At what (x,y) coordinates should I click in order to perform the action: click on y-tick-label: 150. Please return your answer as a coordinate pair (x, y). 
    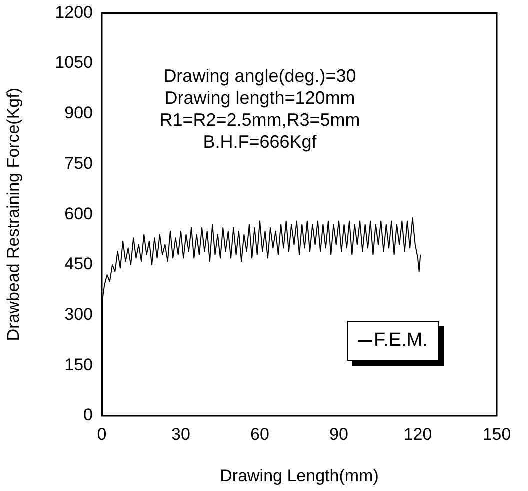
    Looking at the image, I should click on (78, 364).